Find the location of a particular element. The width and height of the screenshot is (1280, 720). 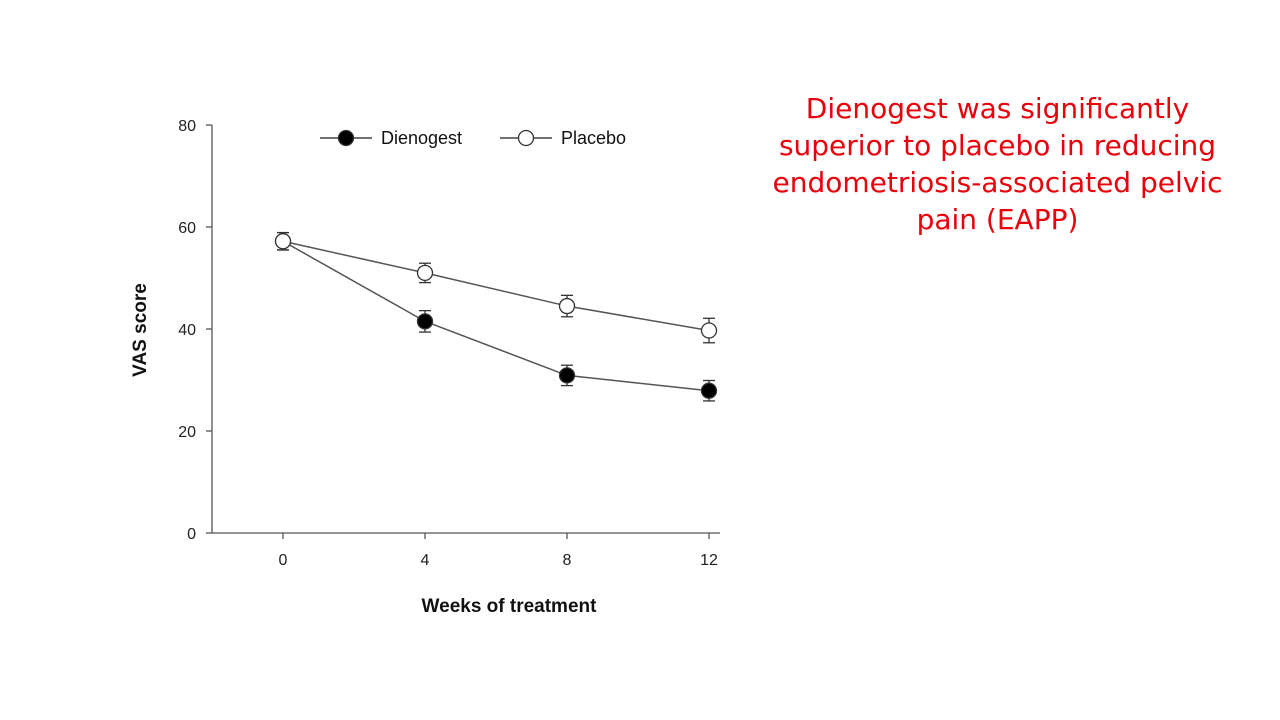

legend-item-placebo: Placebo is located at coordinates (563, 138).